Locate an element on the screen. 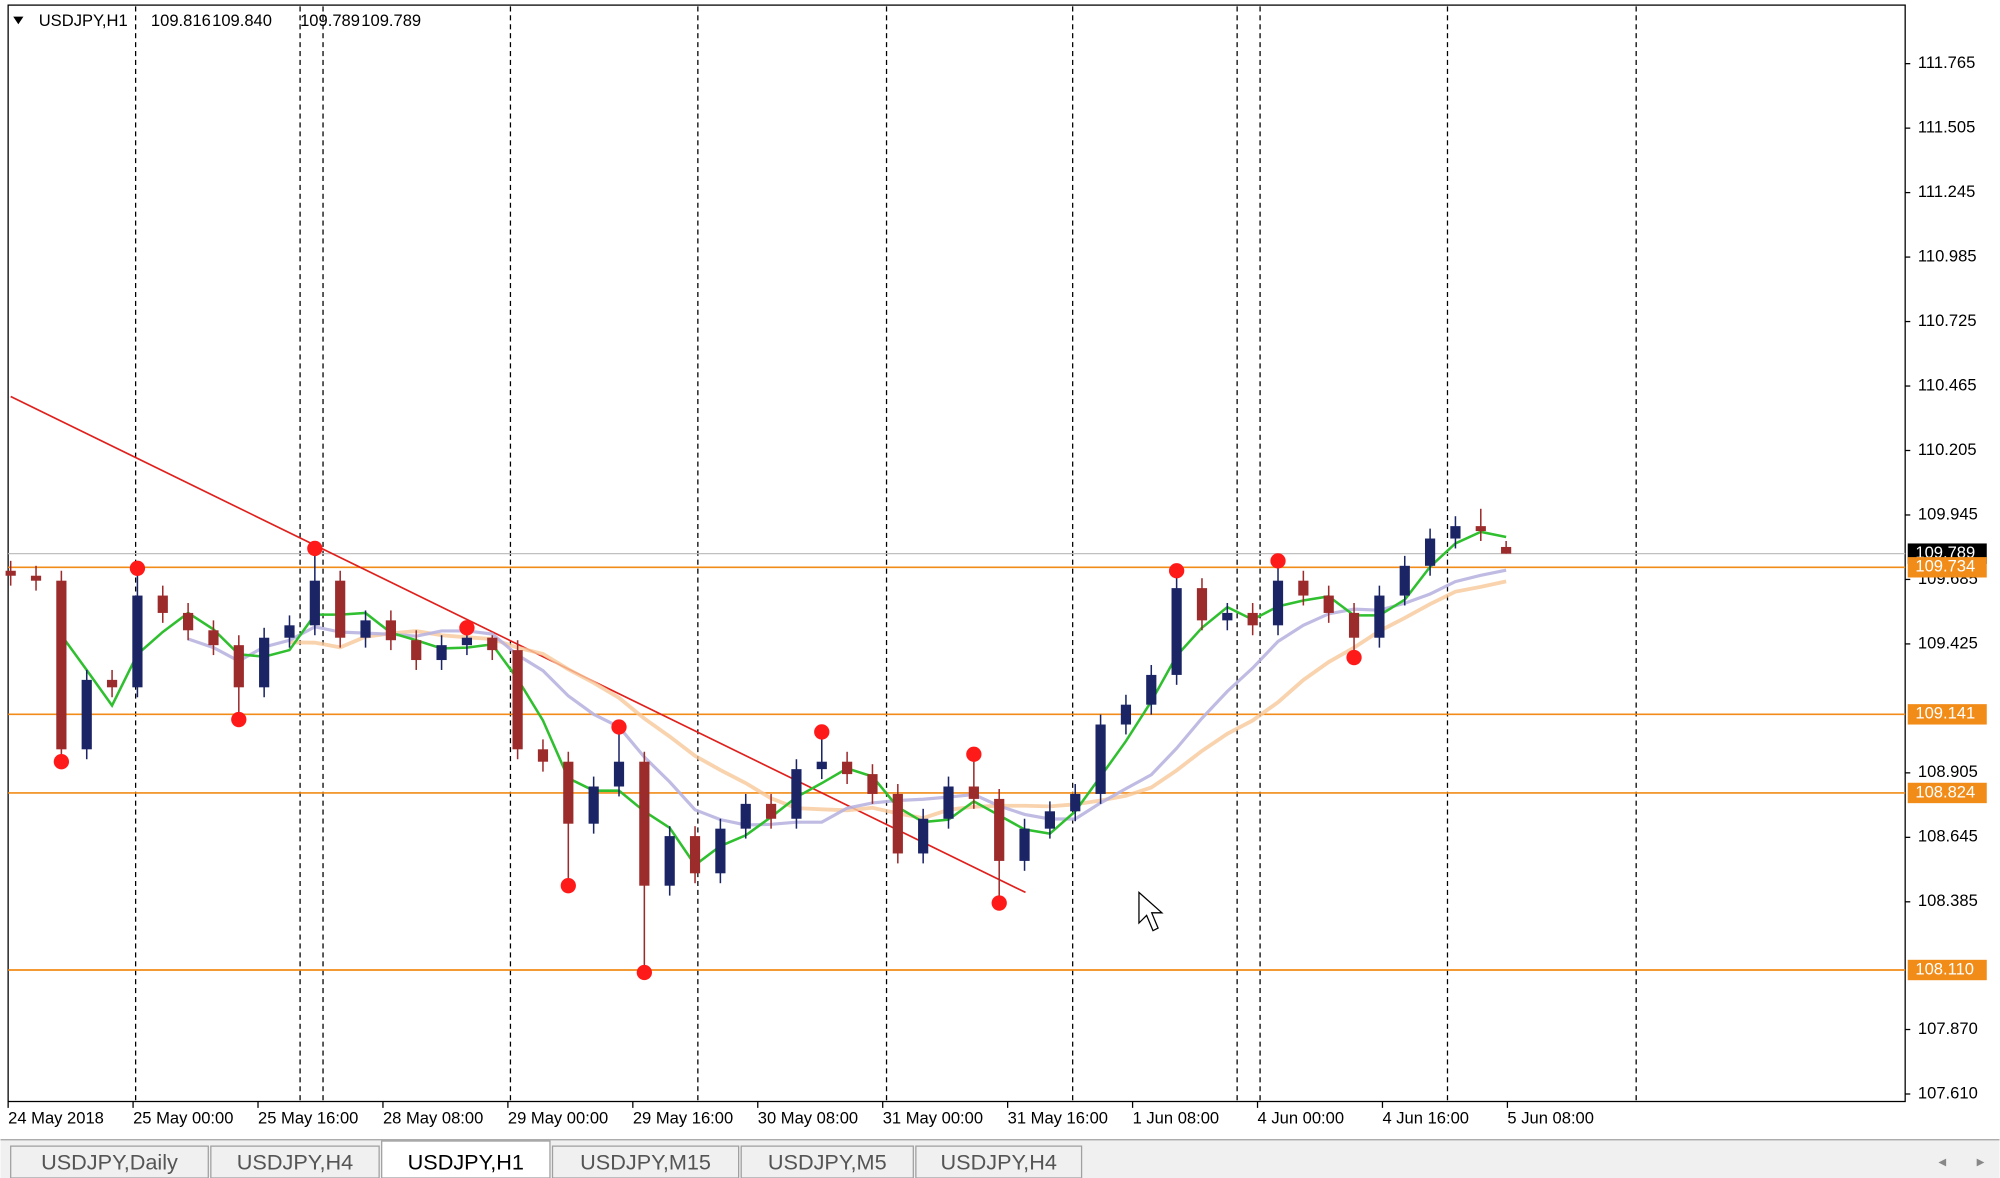  tab-label: USDJPY,M5 is located at coordinates (827, 1162).